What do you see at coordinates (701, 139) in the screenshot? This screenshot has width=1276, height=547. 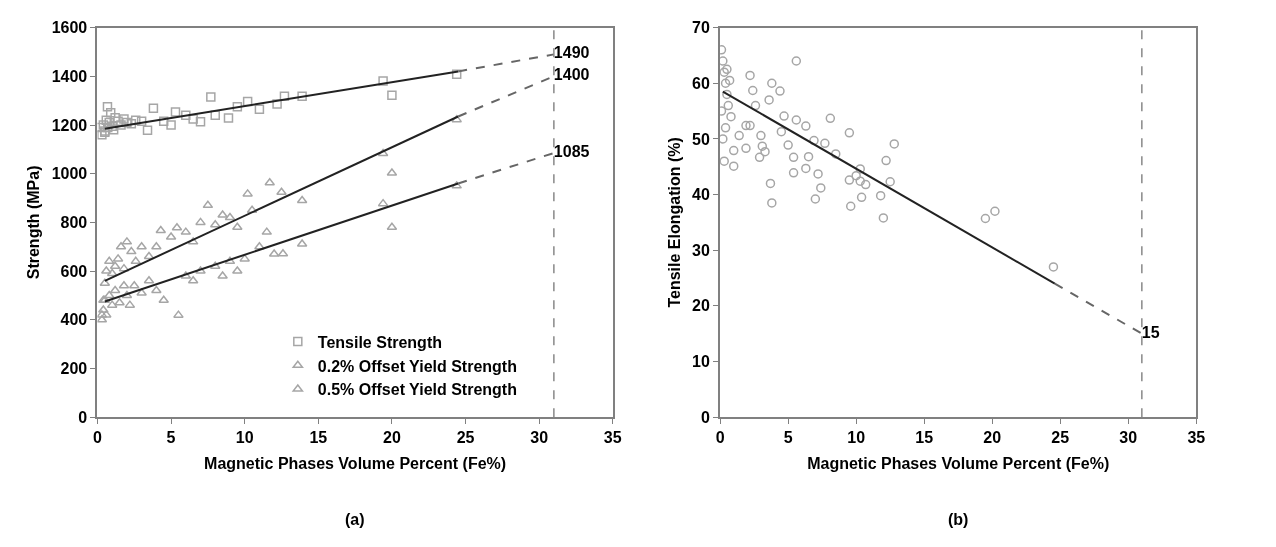 I see `y-tick-label: 50` at bounding box center [701, 139].